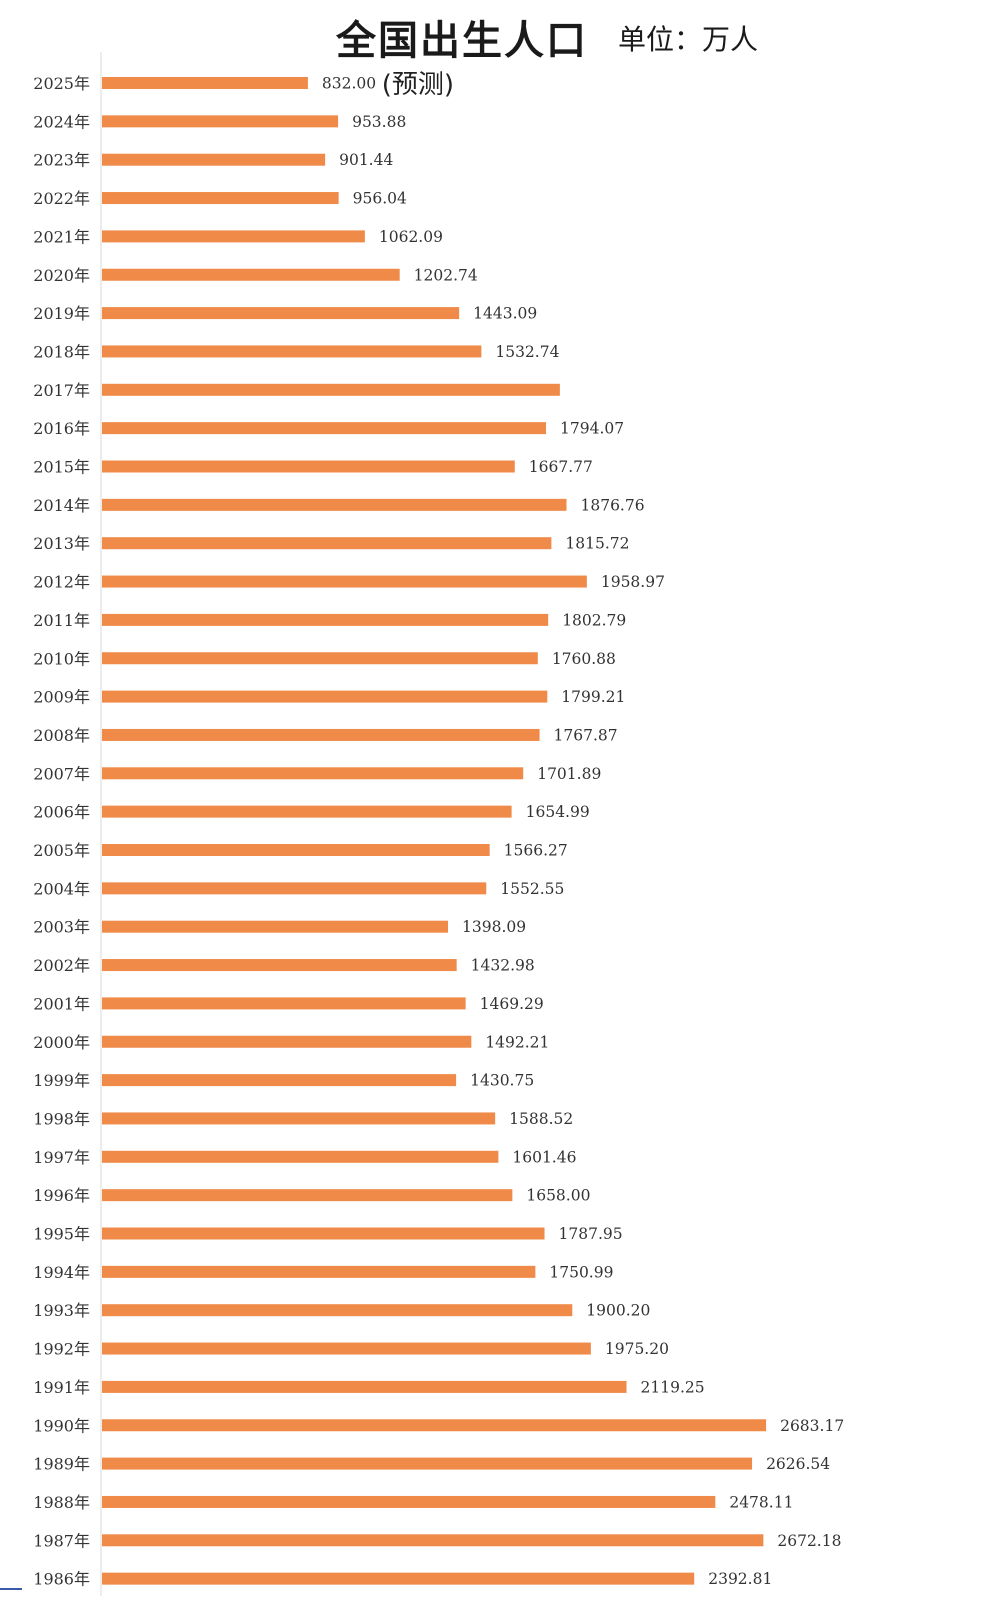 Image resolution: width=986 pixels, height=1618 pixels. I want to click on chart-title: 全国出生人口, so click(462, 41).